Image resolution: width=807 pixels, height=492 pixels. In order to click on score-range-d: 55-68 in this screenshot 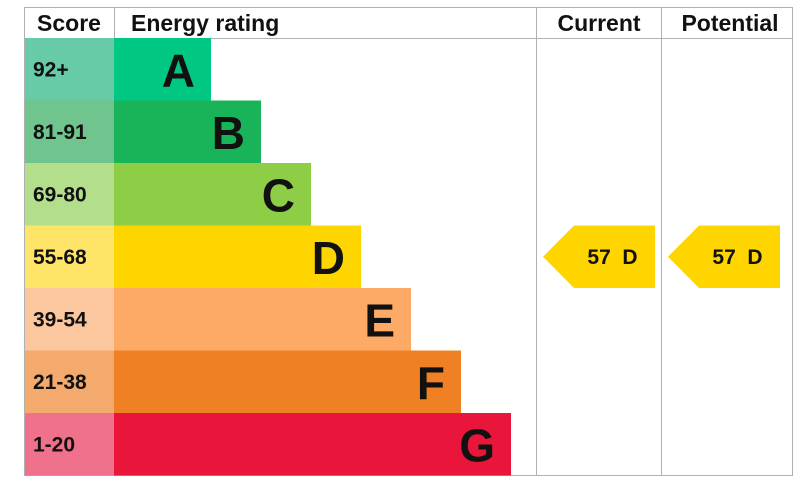, I will do `click(60, 257)`.